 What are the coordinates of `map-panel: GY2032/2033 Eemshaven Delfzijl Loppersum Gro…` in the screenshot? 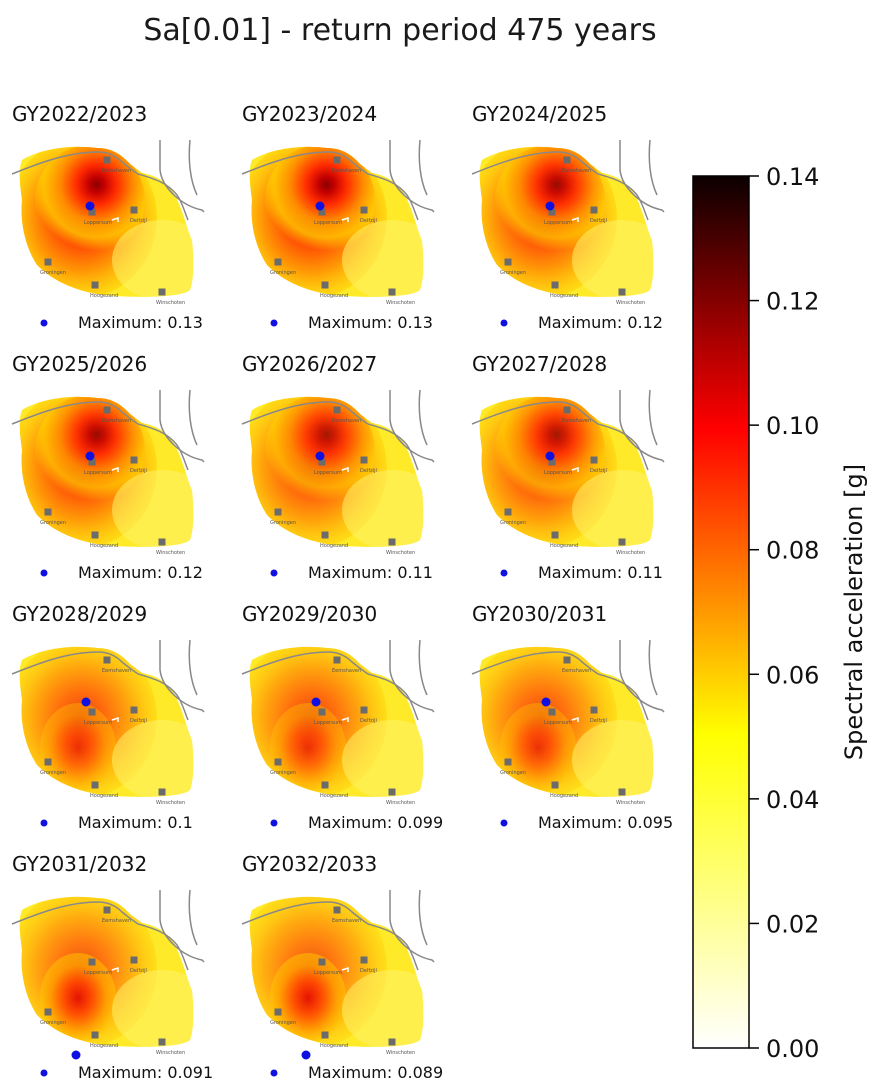 It's located at (342, 967).